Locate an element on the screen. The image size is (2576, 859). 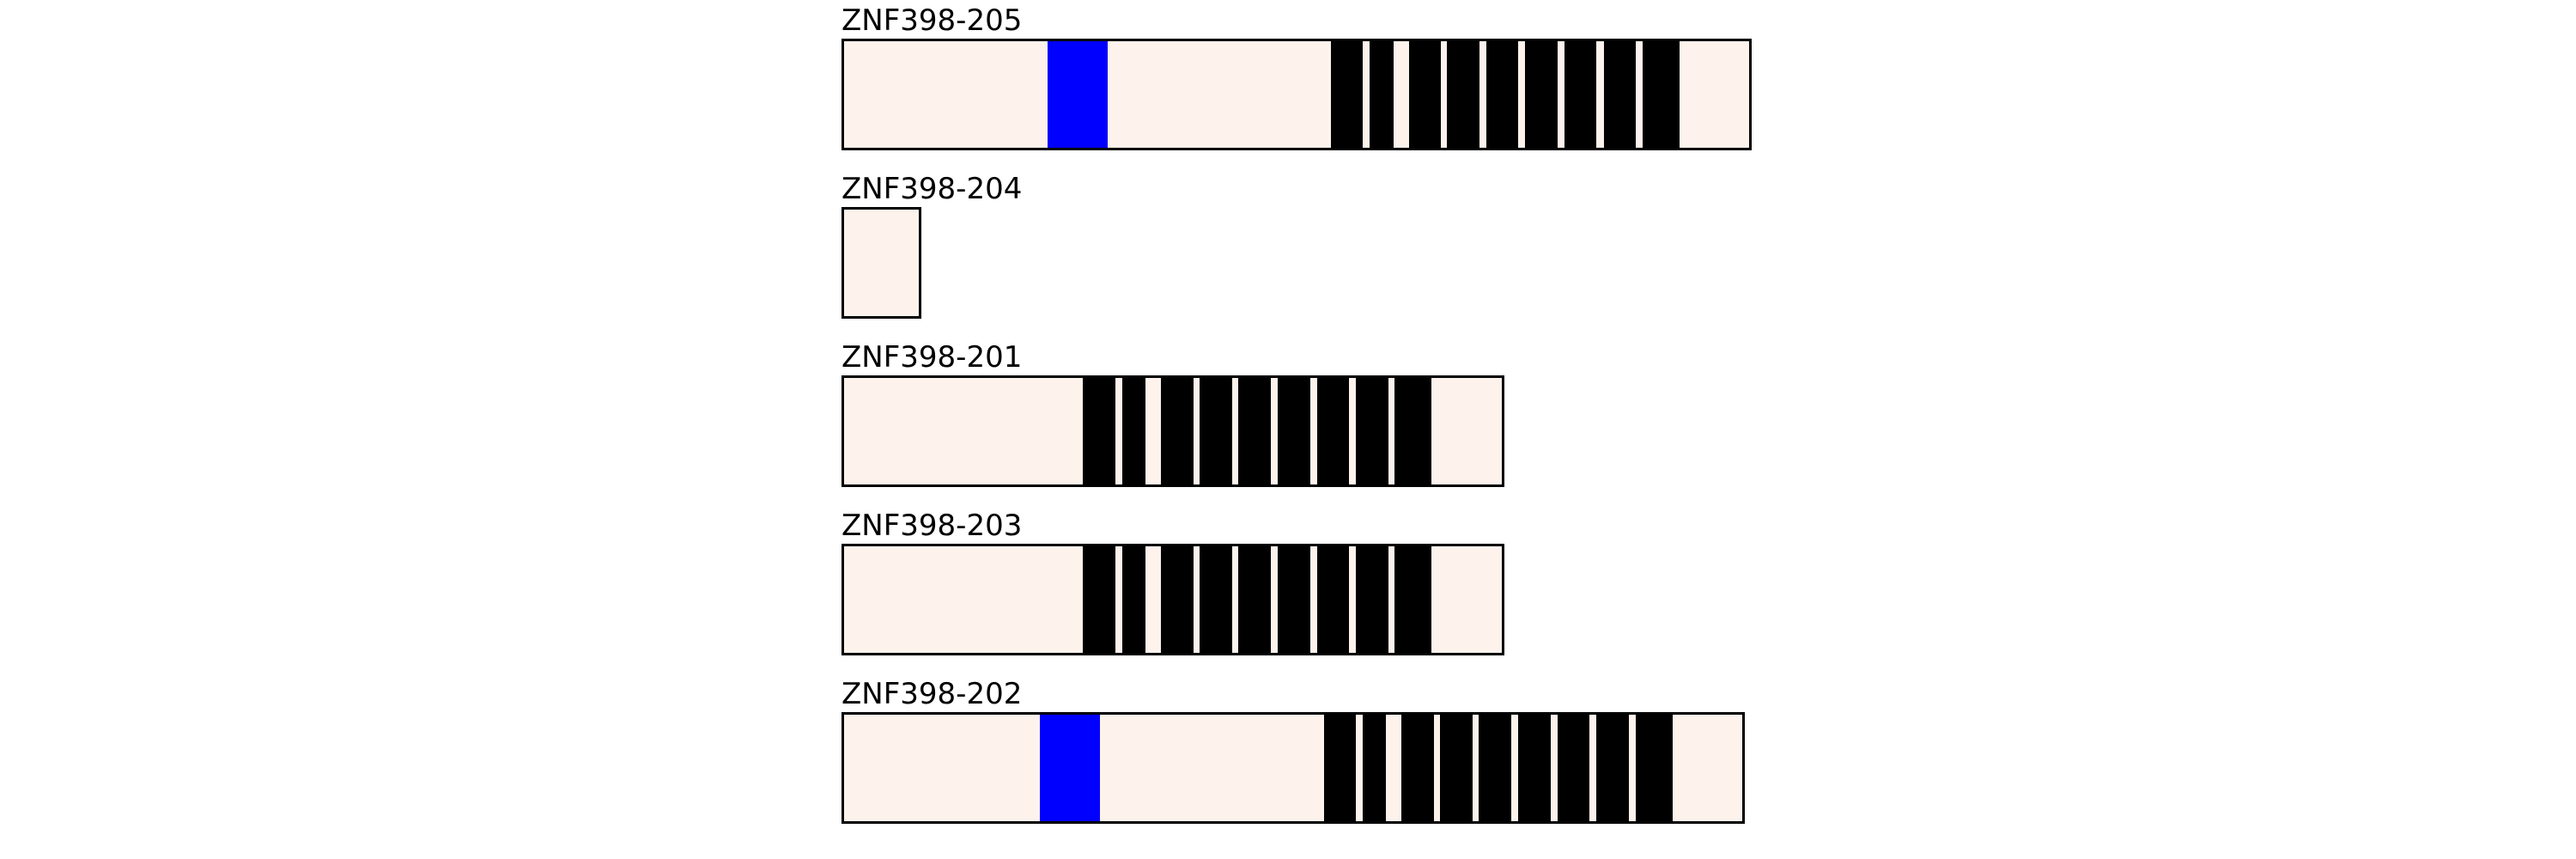
transcript-row: ZNF398-205 is located at coordinates (1297, 77).